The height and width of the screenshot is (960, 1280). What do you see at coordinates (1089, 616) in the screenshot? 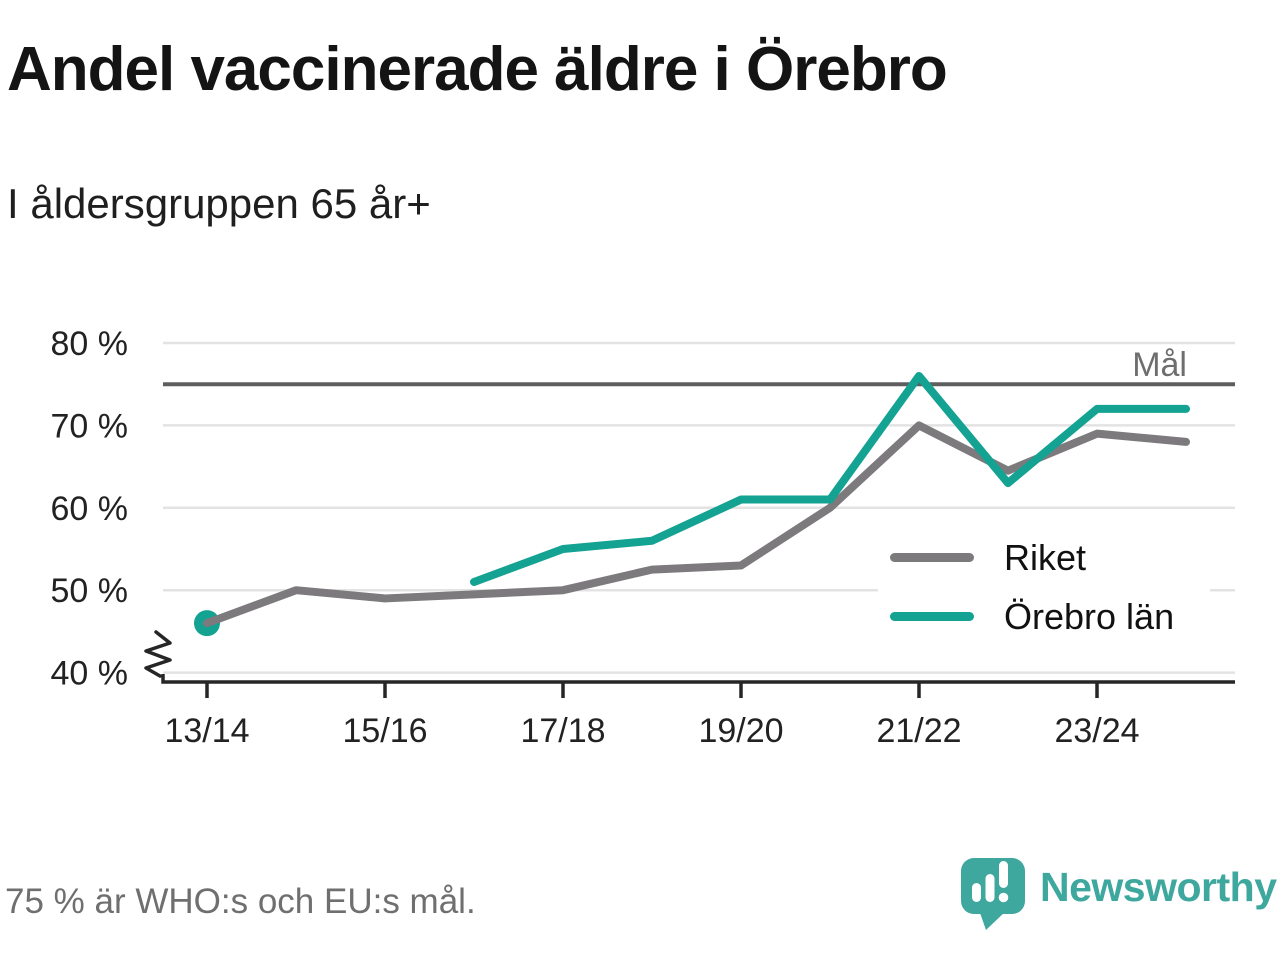
I see `legend-label-orebro: Örebro län` at bounding box center [1089, 616].